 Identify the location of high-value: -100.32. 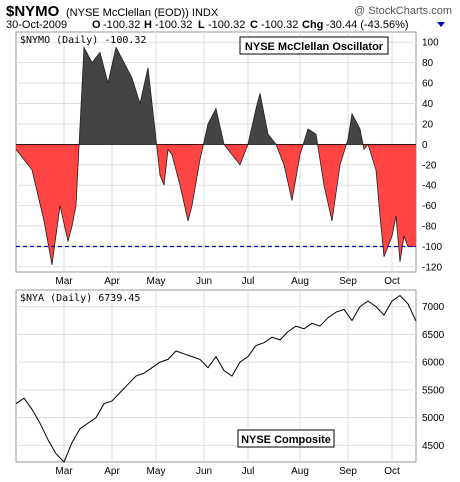
(173, 25).